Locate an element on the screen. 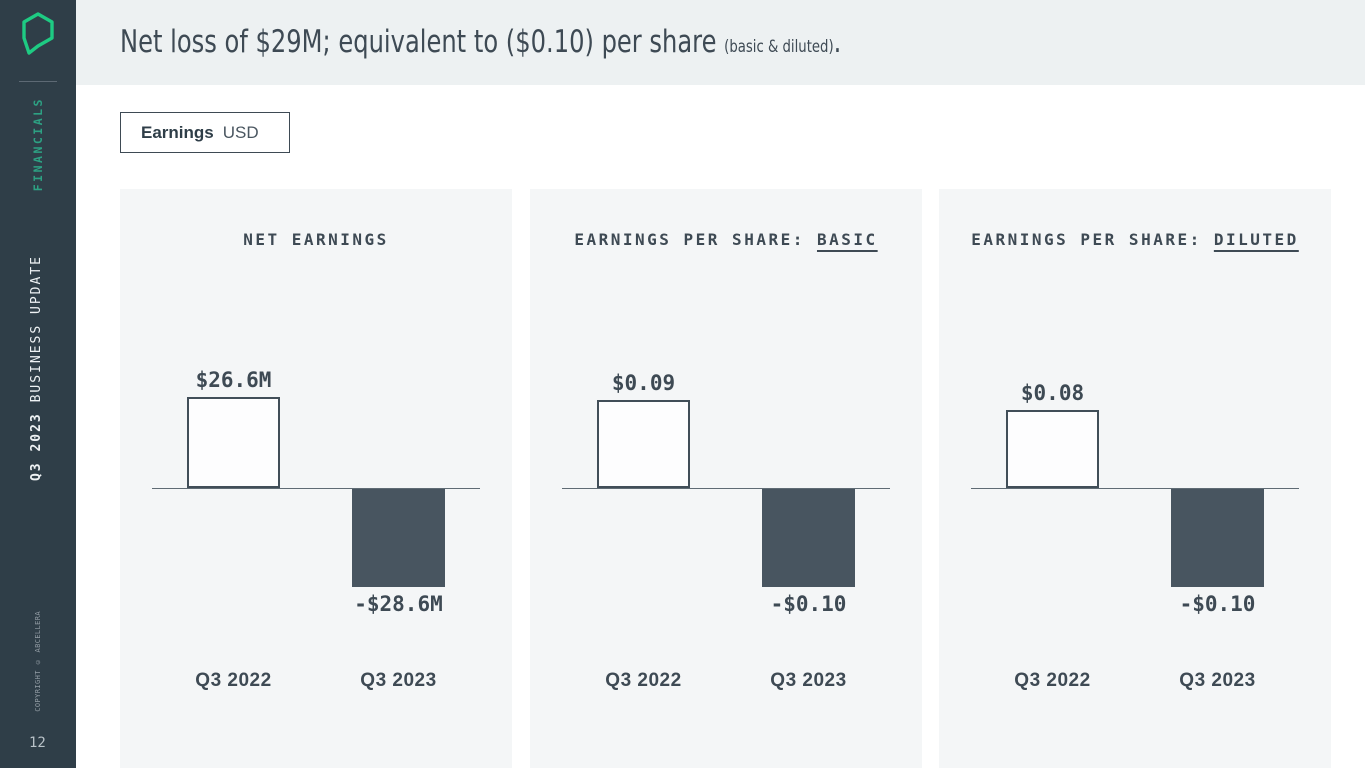 The image size is (1365, 768). chart-title-text: NET EARNINGS is located at coordinates (316, 239).